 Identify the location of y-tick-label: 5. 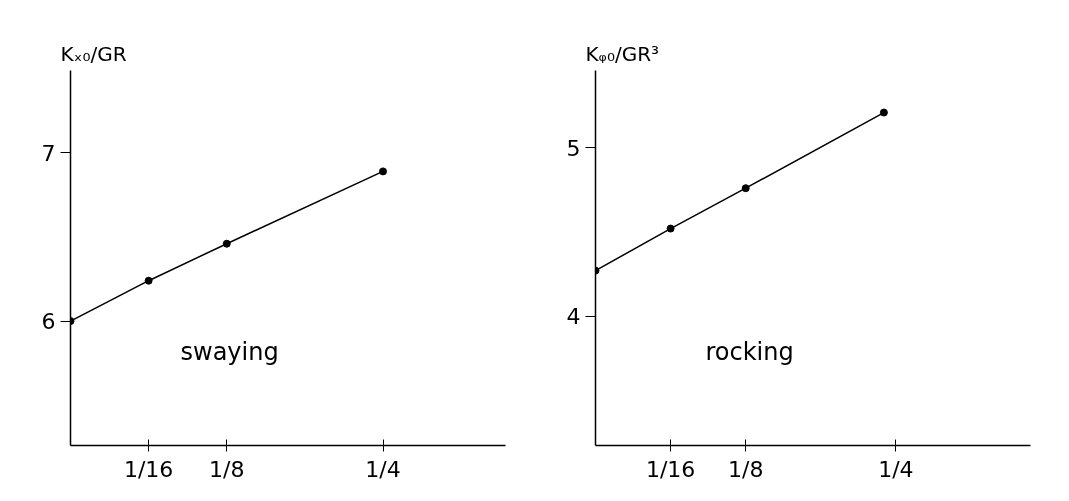
(573, 148).